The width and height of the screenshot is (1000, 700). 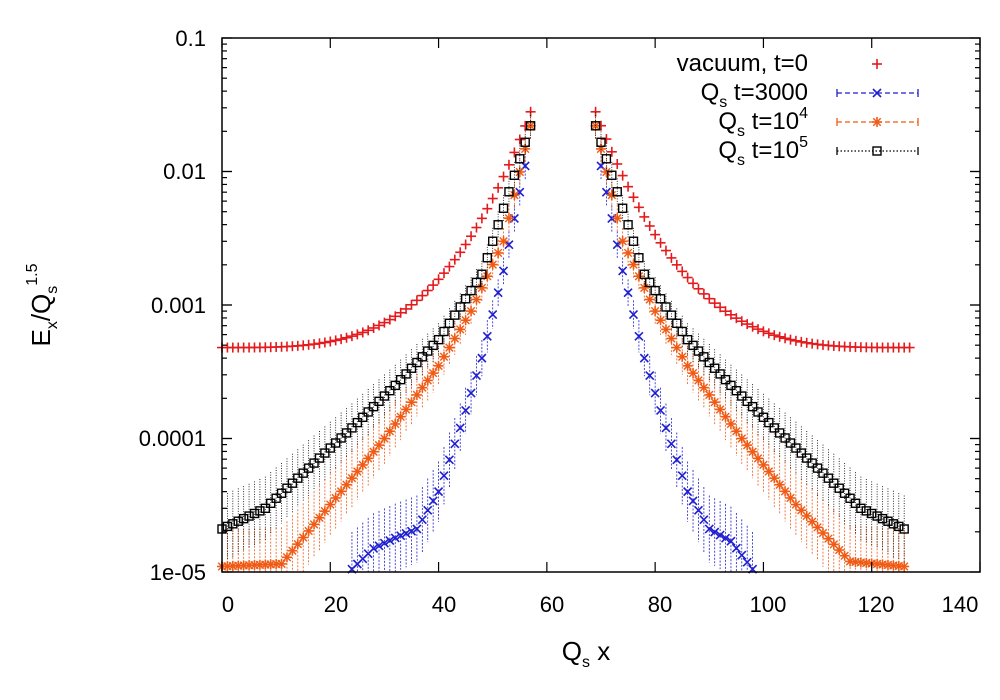 What do you see at coordinates (818, 151) in the screenshot?
I see `legend-entry: Qs t=105` at bounding box center [818, 151].